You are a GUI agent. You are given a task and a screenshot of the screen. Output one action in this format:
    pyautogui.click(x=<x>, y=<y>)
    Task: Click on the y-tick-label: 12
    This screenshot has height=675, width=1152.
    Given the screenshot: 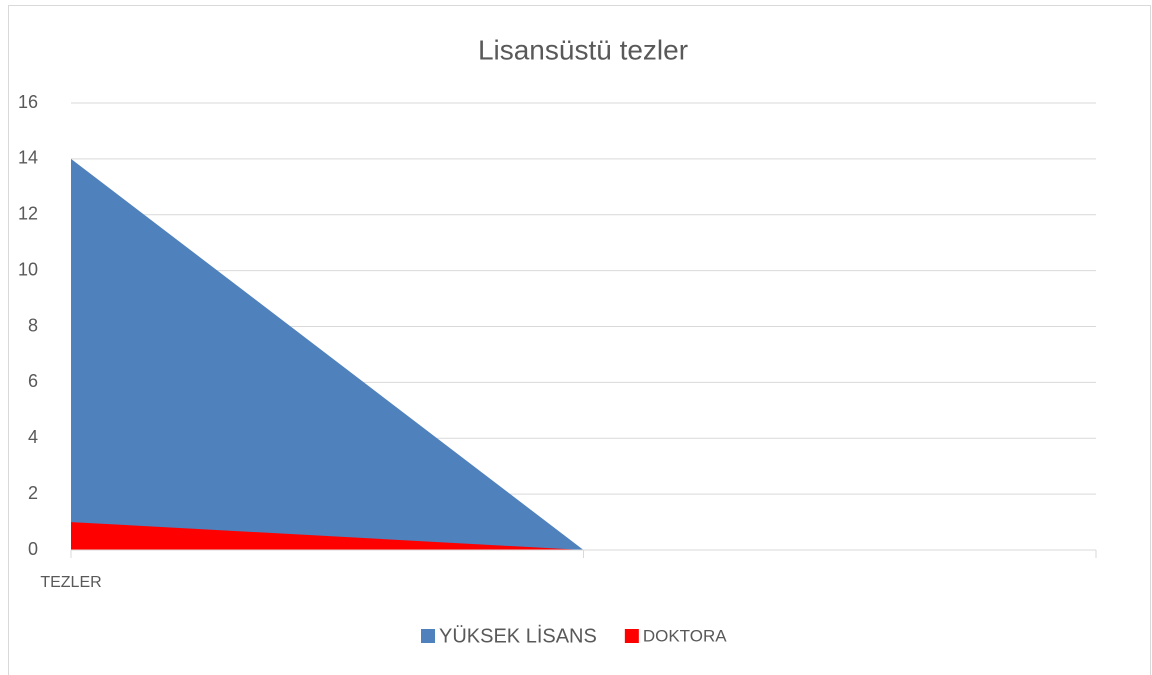 What is the action you would take?
    pyautogui.click(x=28, y=214)
    